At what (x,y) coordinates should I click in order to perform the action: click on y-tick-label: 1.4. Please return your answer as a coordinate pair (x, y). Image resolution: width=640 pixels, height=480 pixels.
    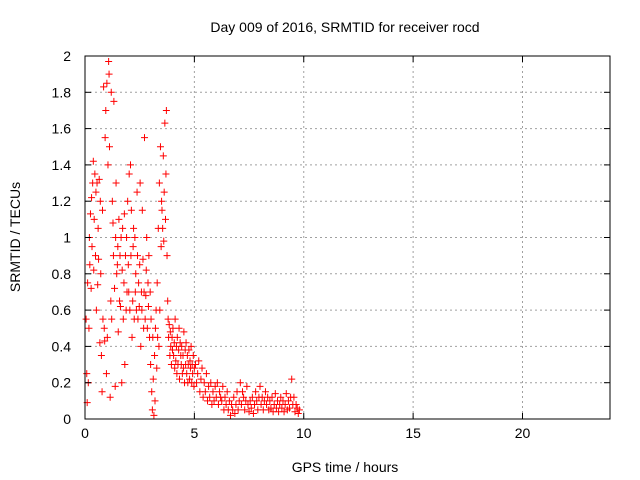
    Looking at the image, I should click on (62, 165).